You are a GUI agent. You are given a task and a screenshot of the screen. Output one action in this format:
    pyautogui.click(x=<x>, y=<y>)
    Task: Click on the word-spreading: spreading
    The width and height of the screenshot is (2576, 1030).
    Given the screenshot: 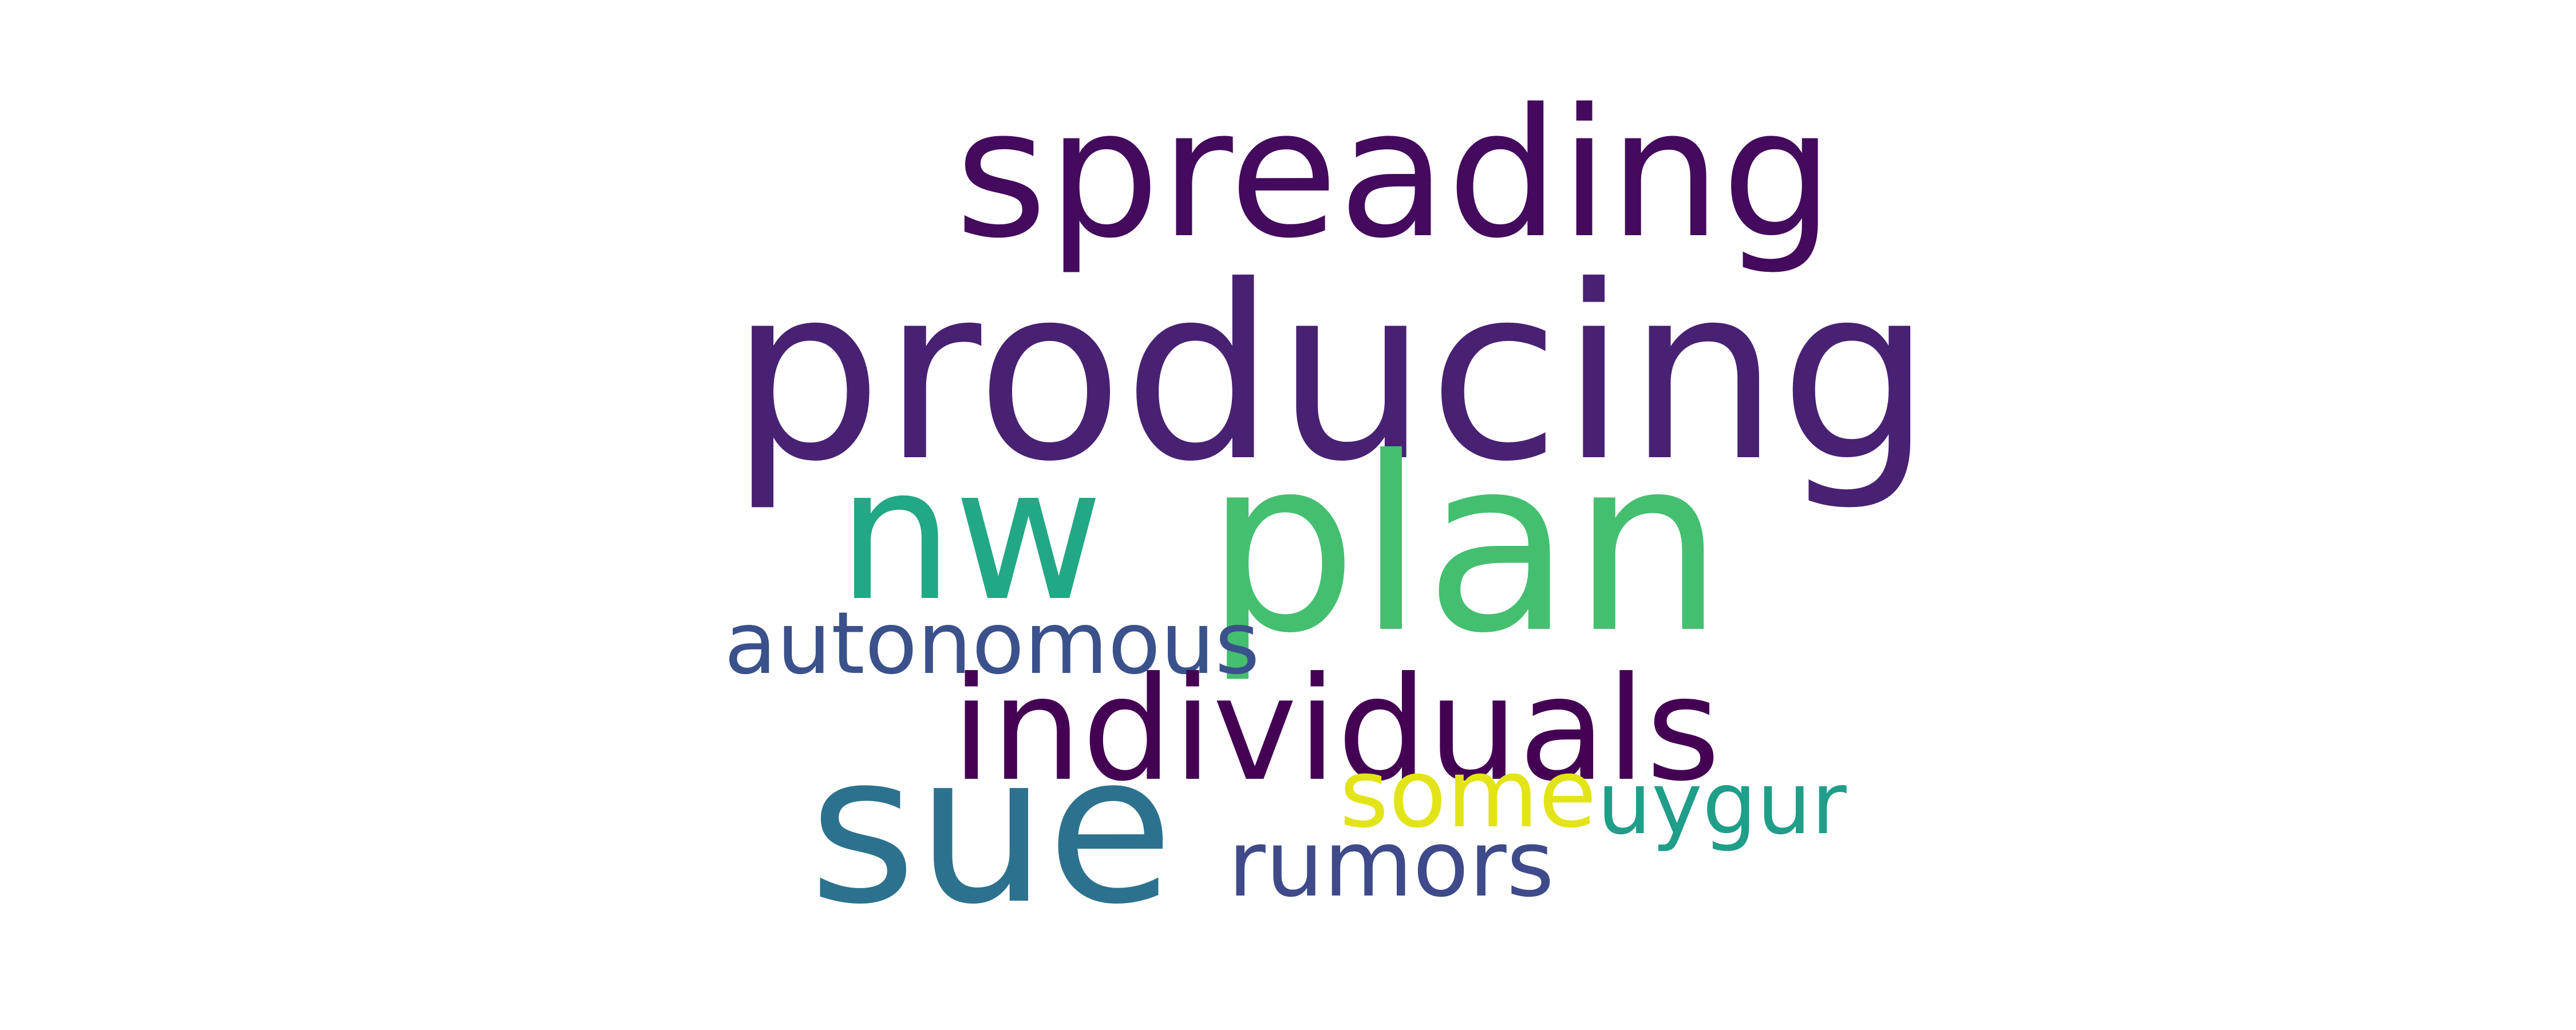 What is the action you would take?
    pyautogui.click(x=1394, y=174)
    